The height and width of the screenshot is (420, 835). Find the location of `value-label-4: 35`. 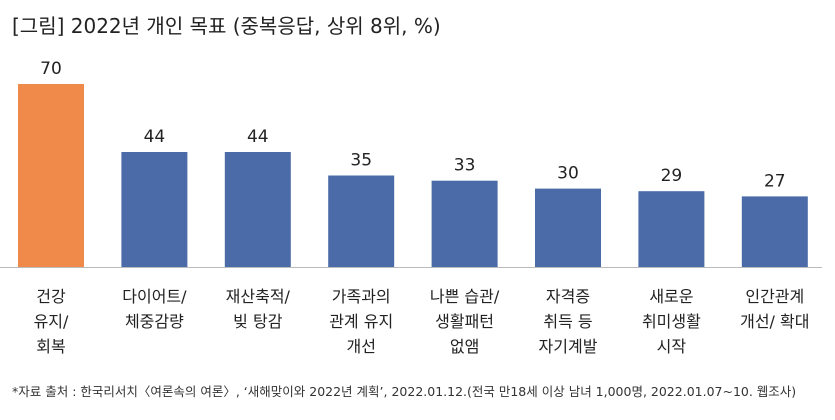

value-label-4: 35 is located at coordinates (361, 161).